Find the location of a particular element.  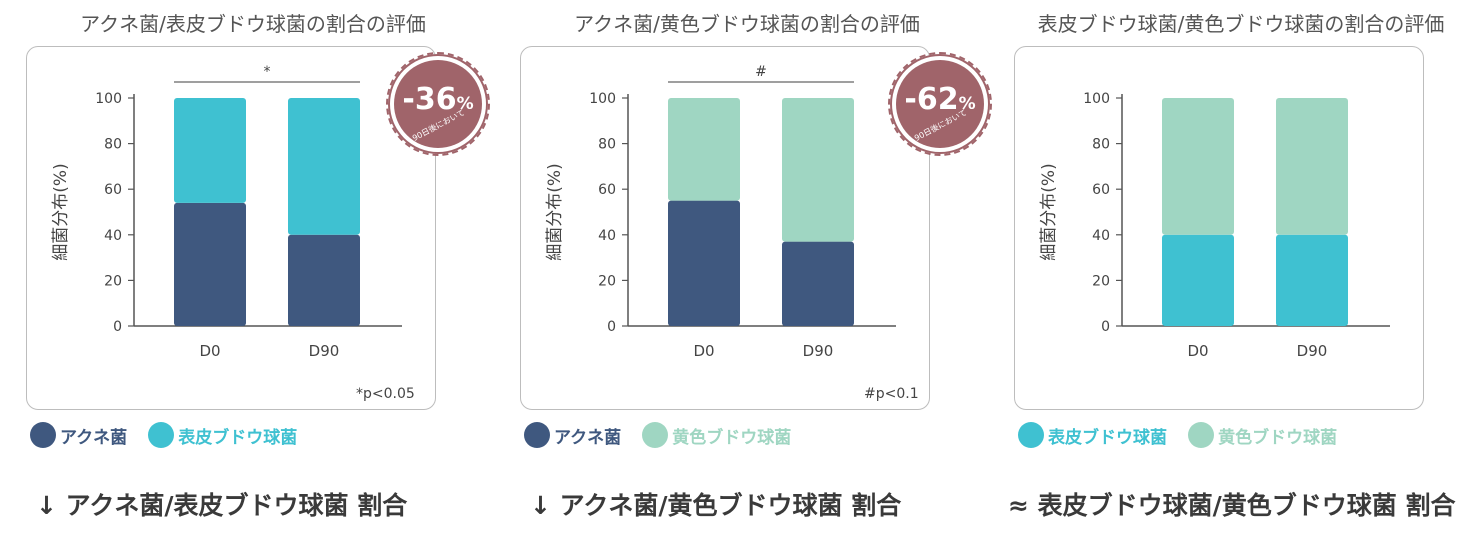

chart-title: 表皮ブドウ球菌/黄色ブドウ球菌の割合の評価 is located at coordinates (1241, 24).